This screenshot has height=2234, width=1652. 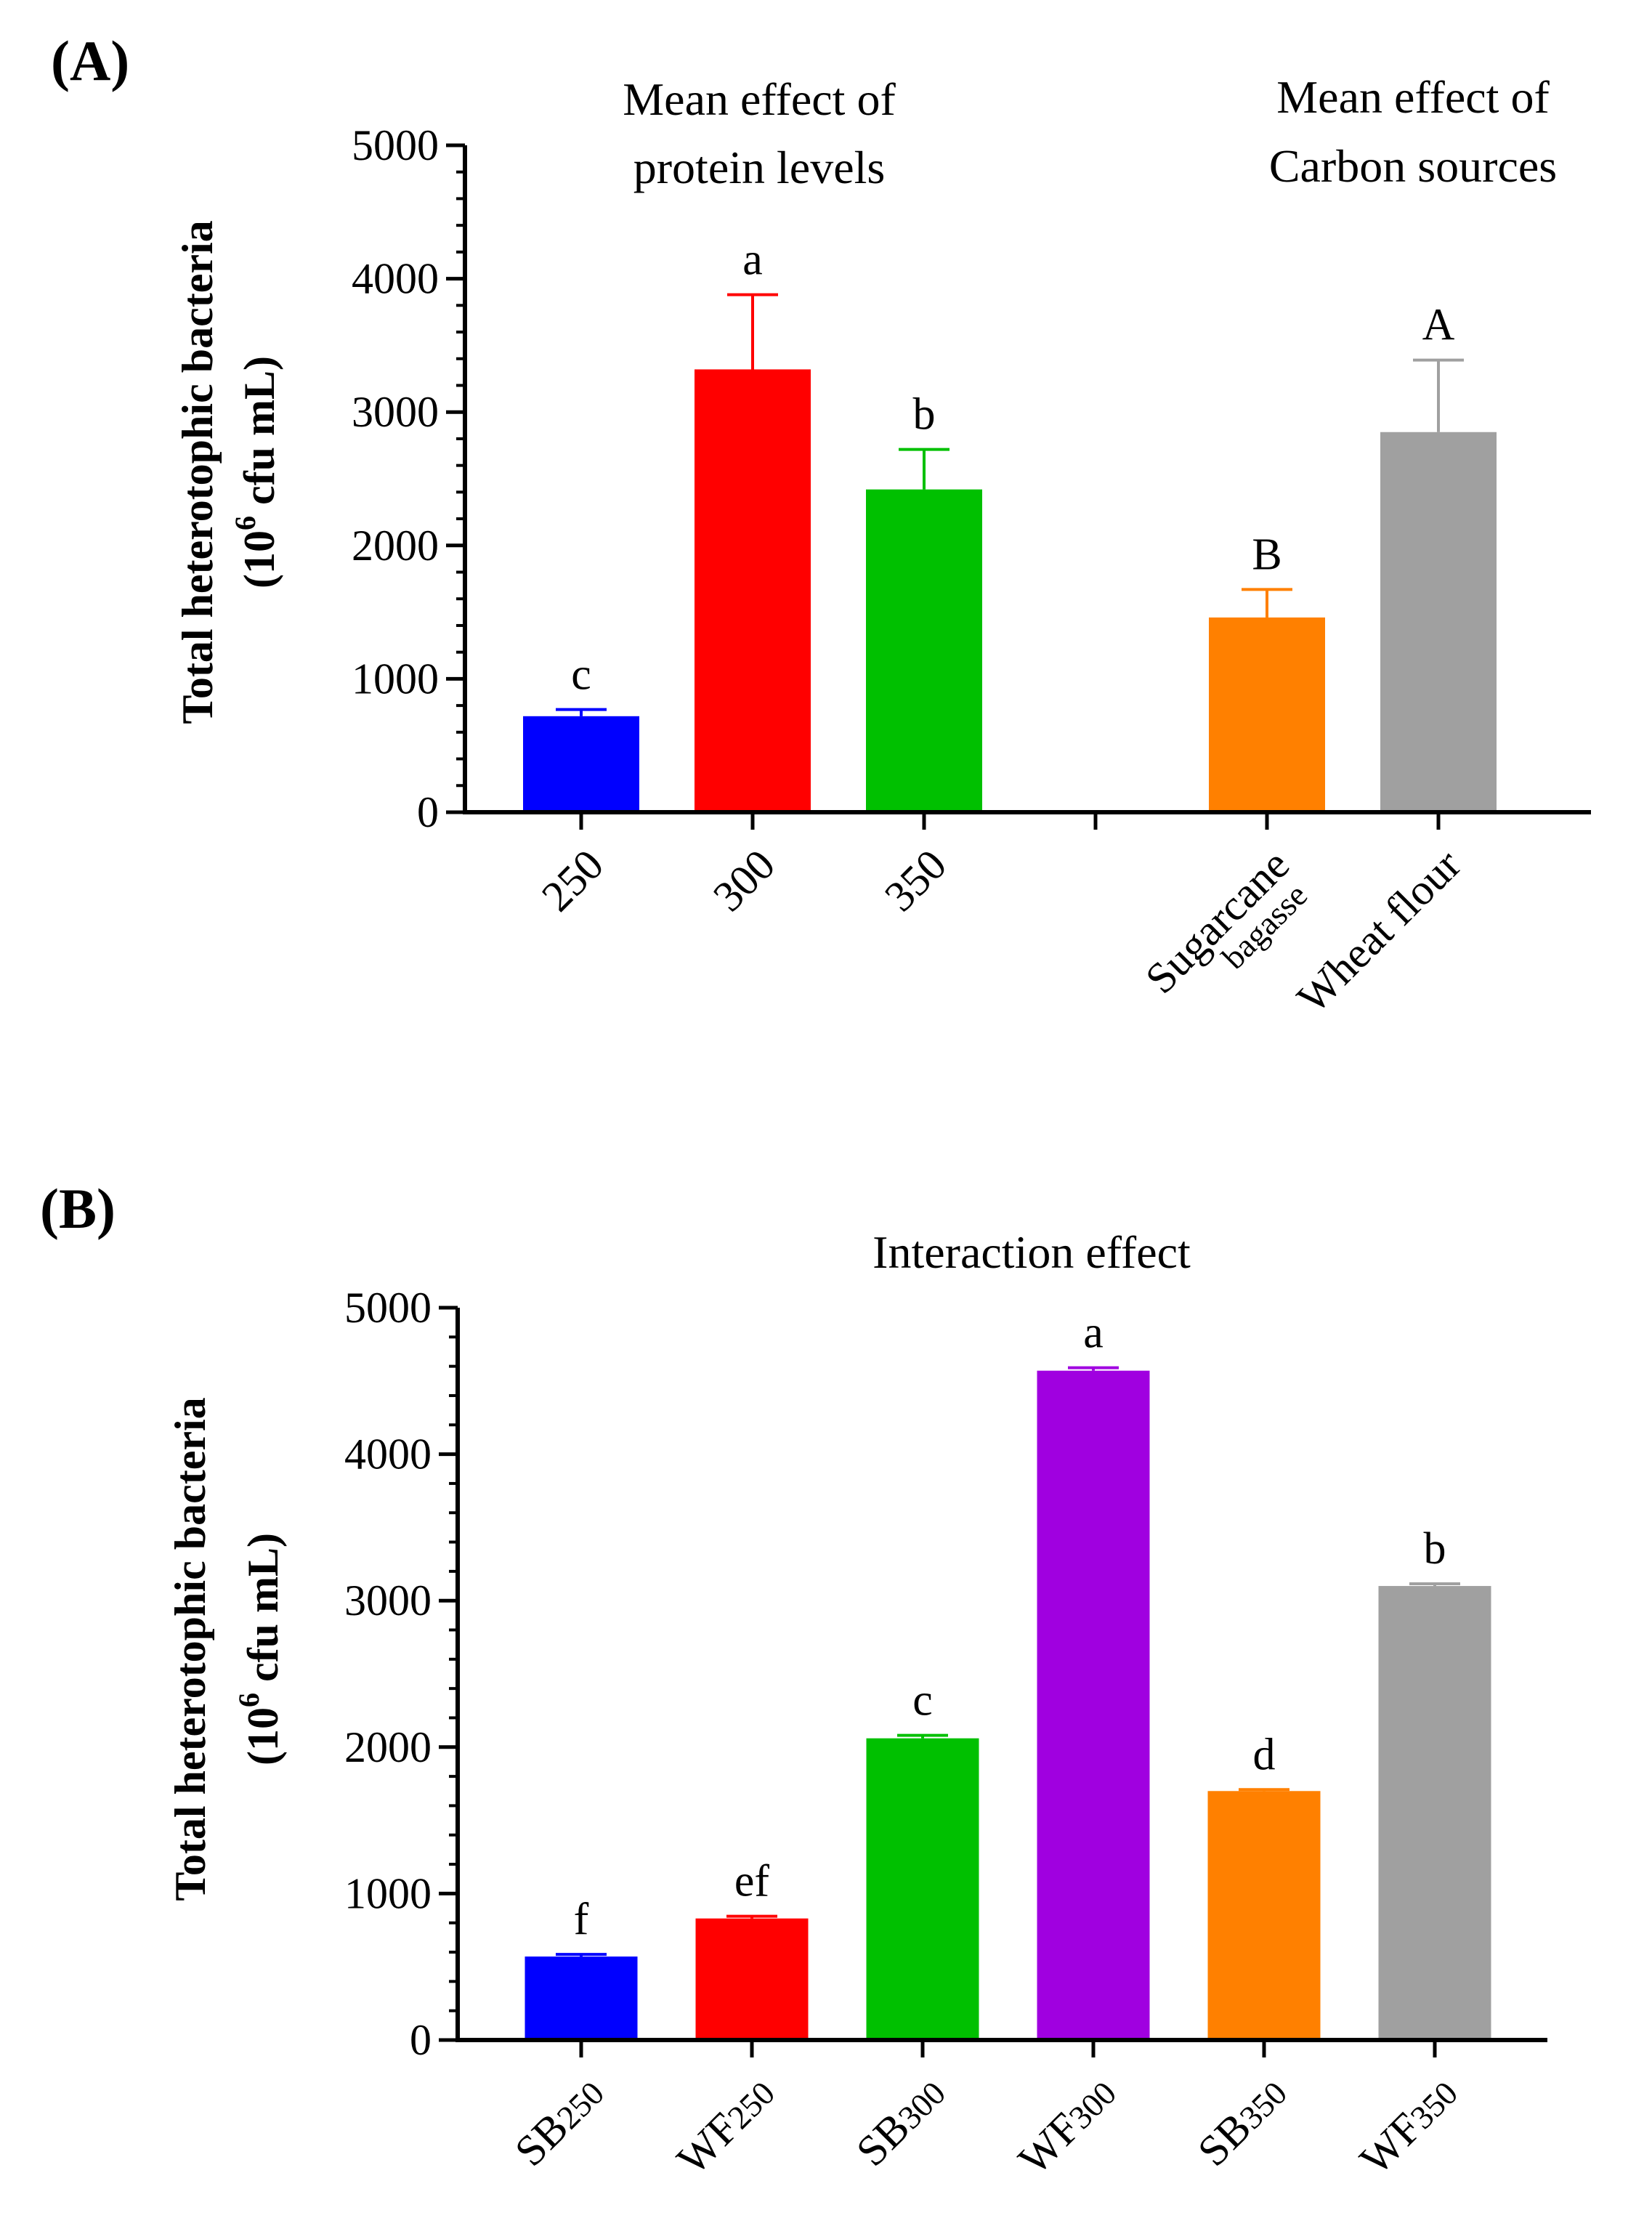 I want to click on x-tick-label: SB300, so click(x=900, y=2122).